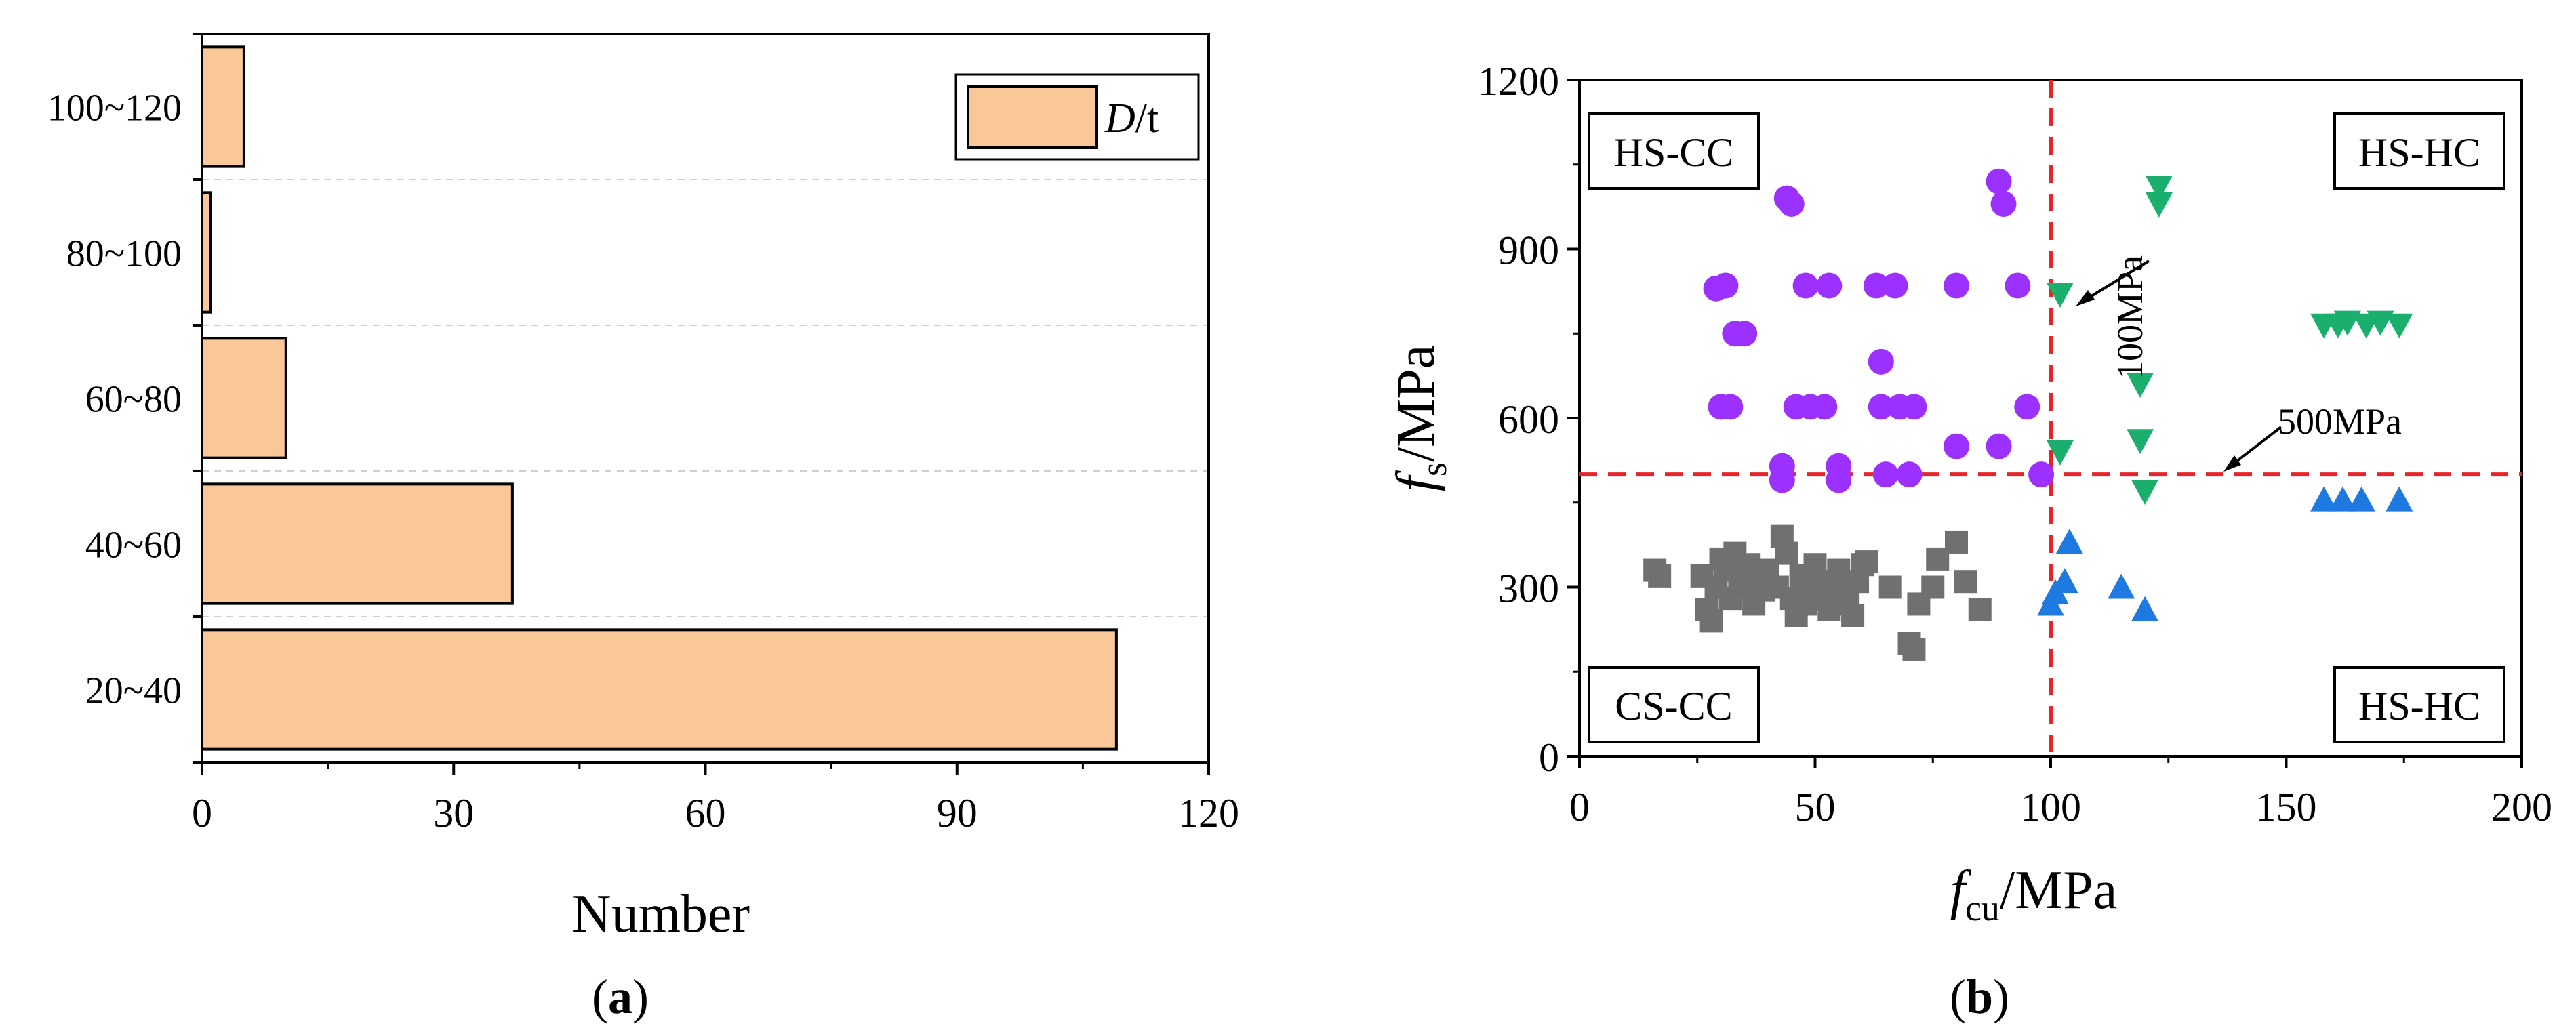  I want to click on bar-y-ticks: 20~40 40~60 60~80 80~100 100~120, so click(124, 398).